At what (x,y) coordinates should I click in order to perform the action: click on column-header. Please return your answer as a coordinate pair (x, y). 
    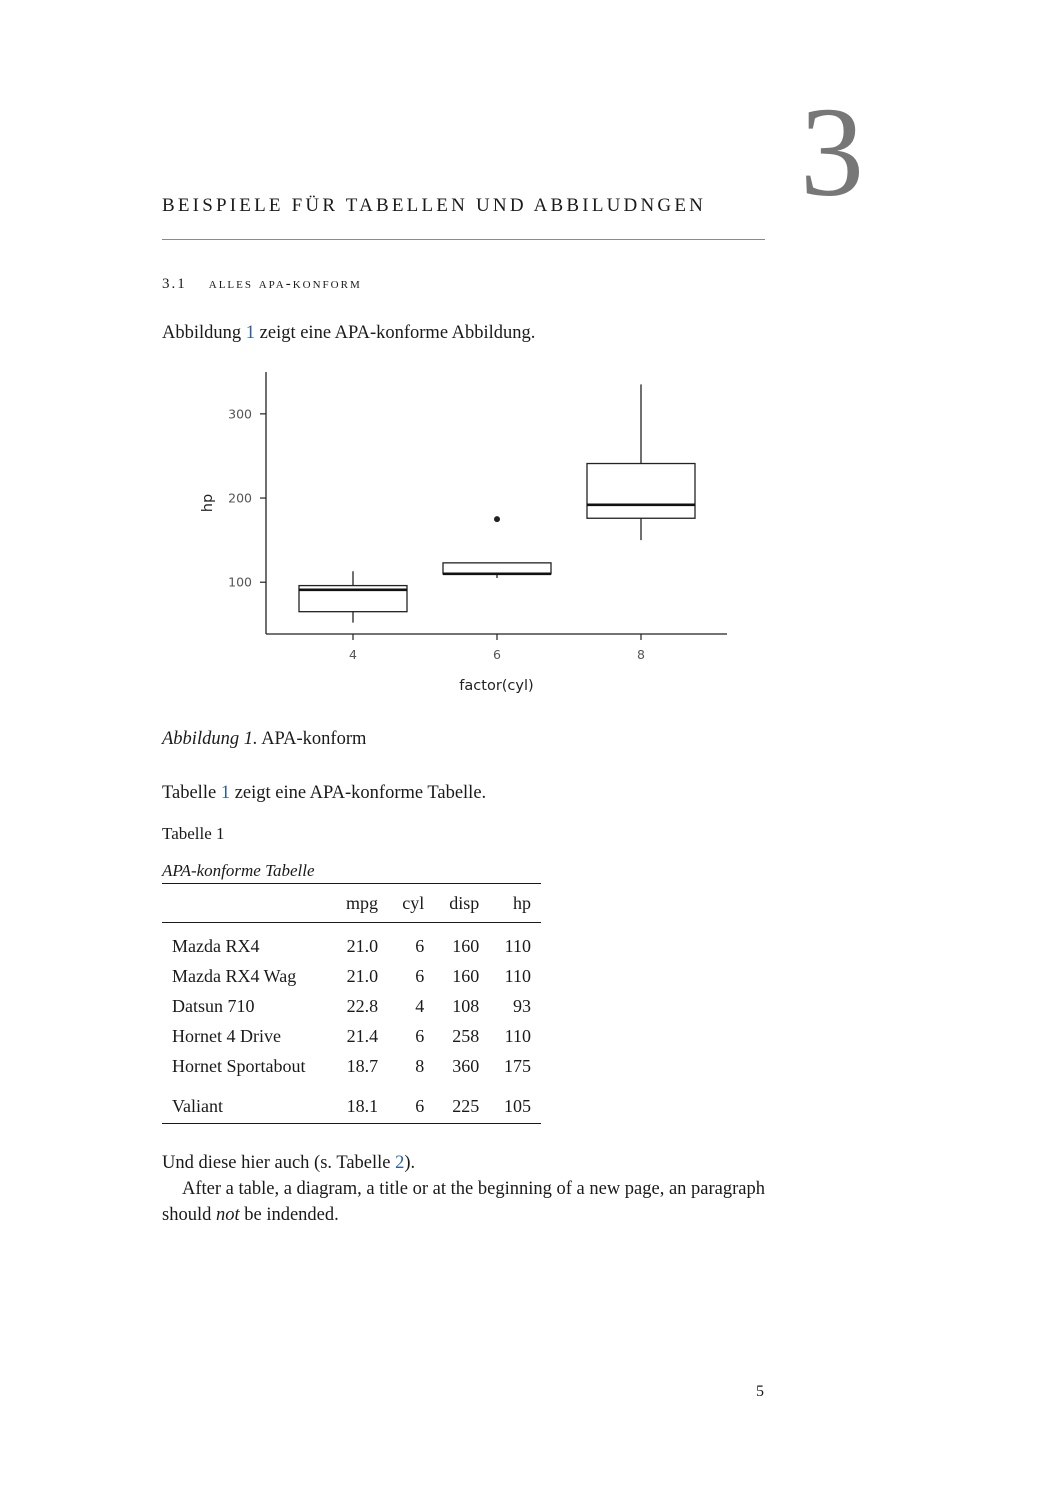
    Looking at the image, I should click on (246, 903).